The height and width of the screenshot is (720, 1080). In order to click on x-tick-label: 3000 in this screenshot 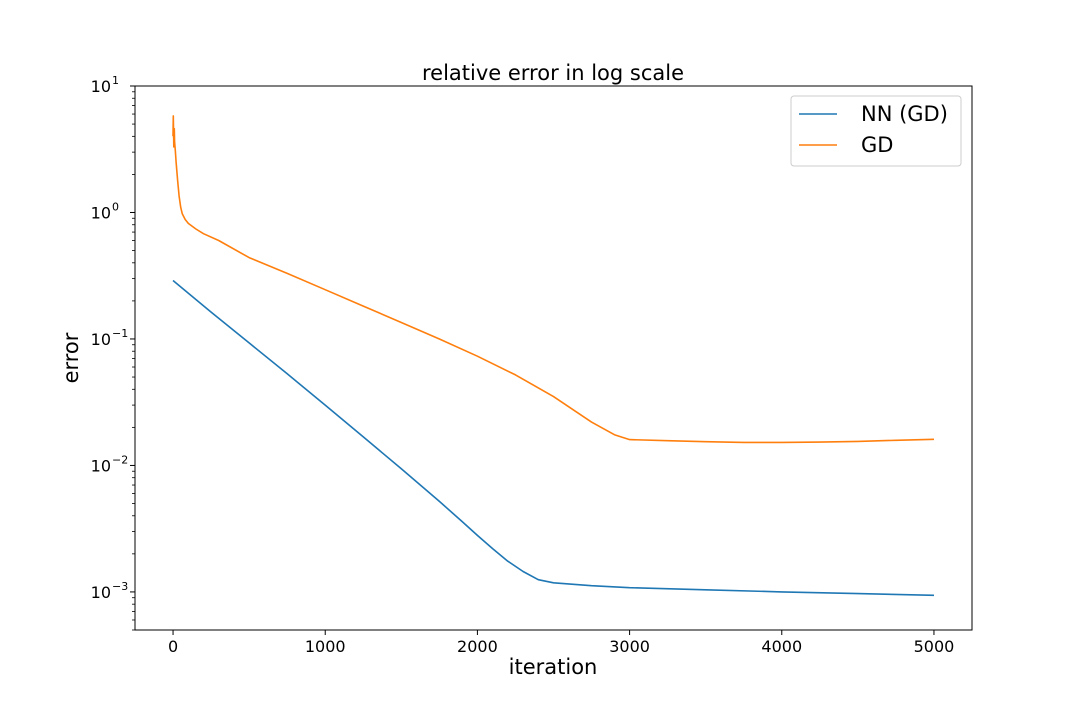, I will do `click(629, 646)`.